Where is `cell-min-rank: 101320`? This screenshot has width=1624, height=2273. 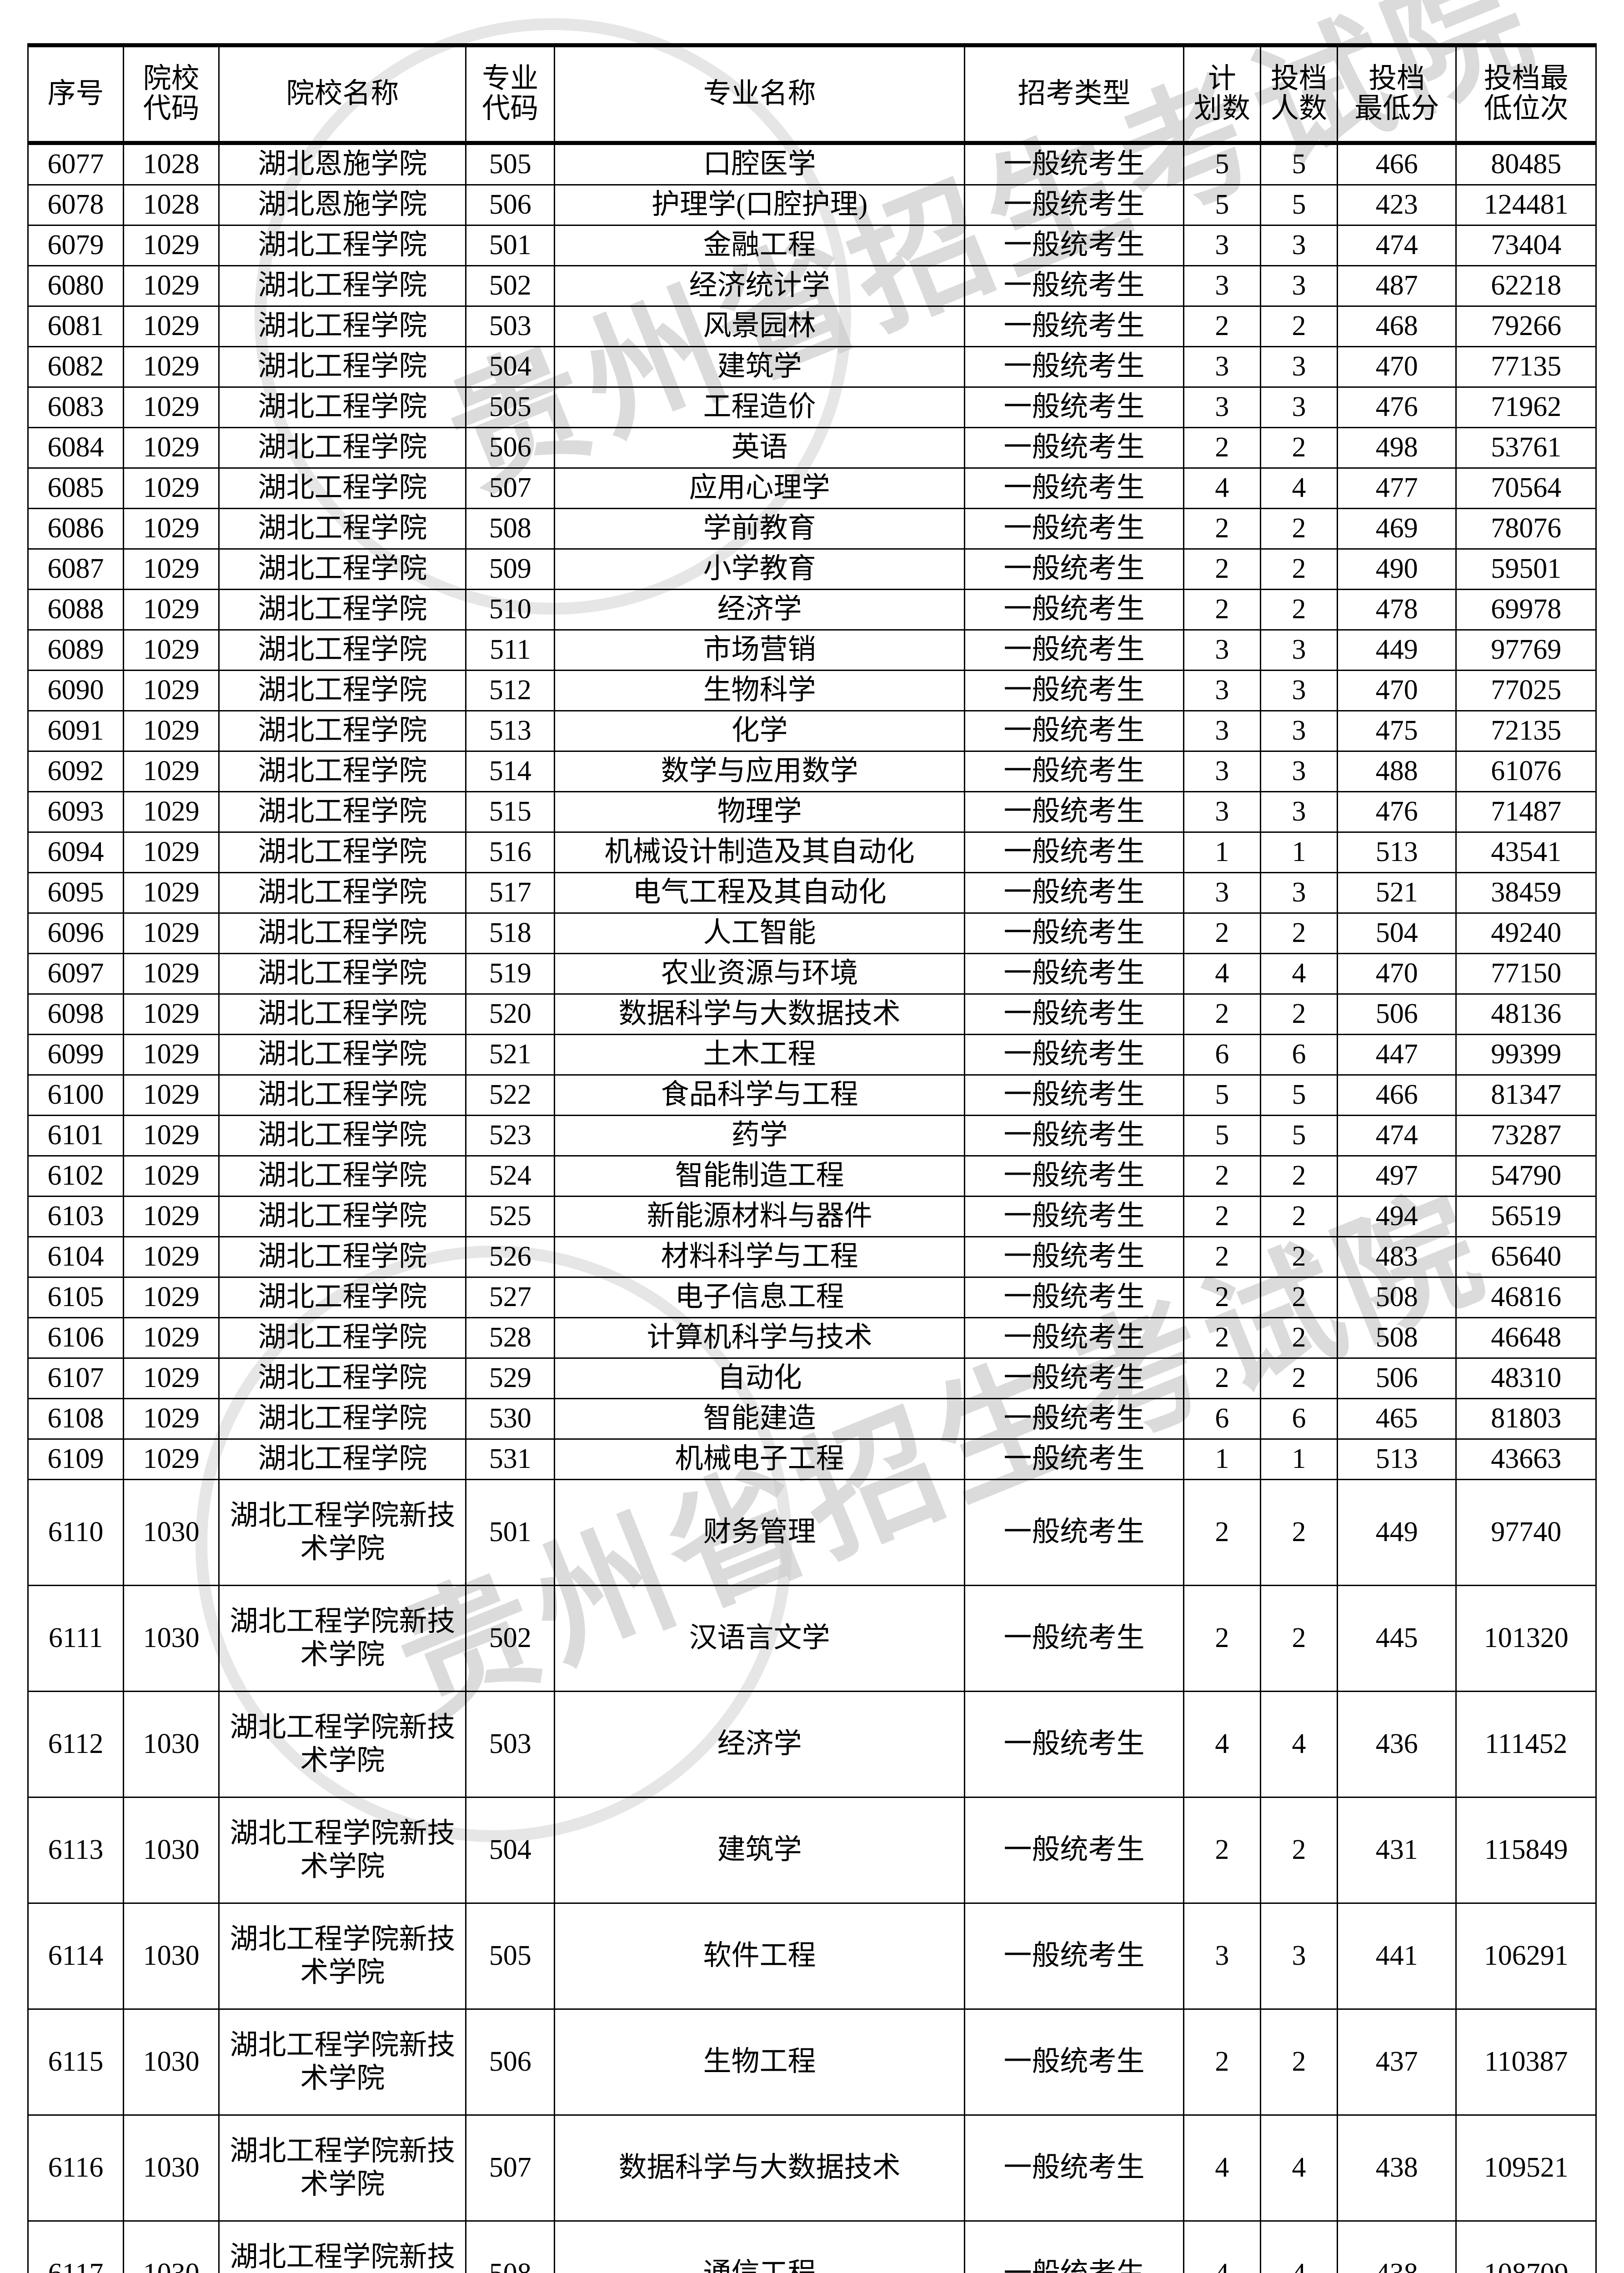 cell-min-rank: 101320 is located at coordinates (1526, 1638).